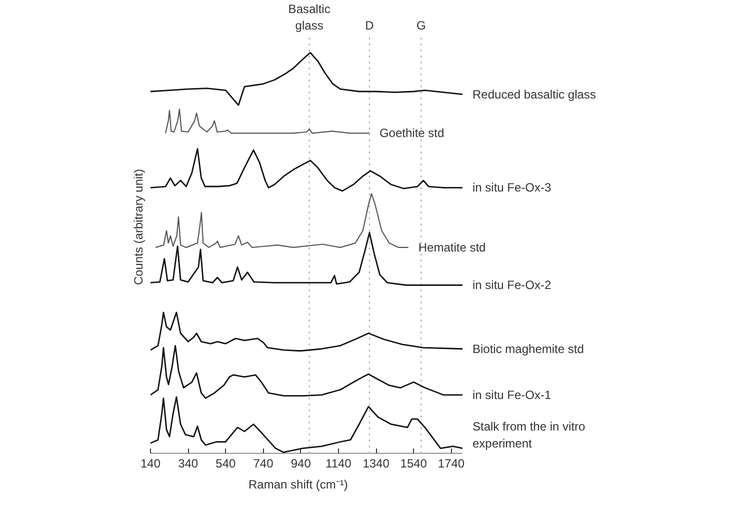  I want to click on x-tick-label: 740, so click(263, 463).